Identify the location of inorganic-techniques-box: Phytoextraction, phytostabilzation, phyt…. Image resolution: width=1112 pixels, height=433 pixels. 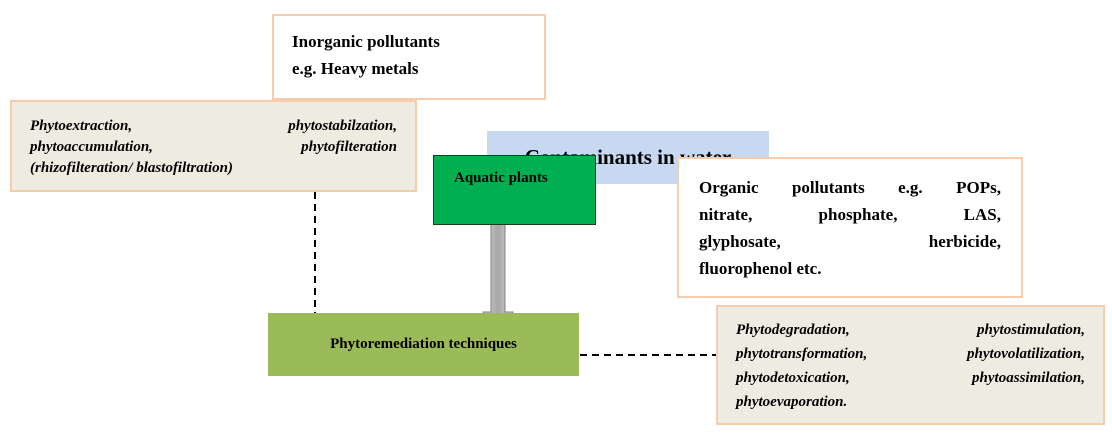
(213, 146).